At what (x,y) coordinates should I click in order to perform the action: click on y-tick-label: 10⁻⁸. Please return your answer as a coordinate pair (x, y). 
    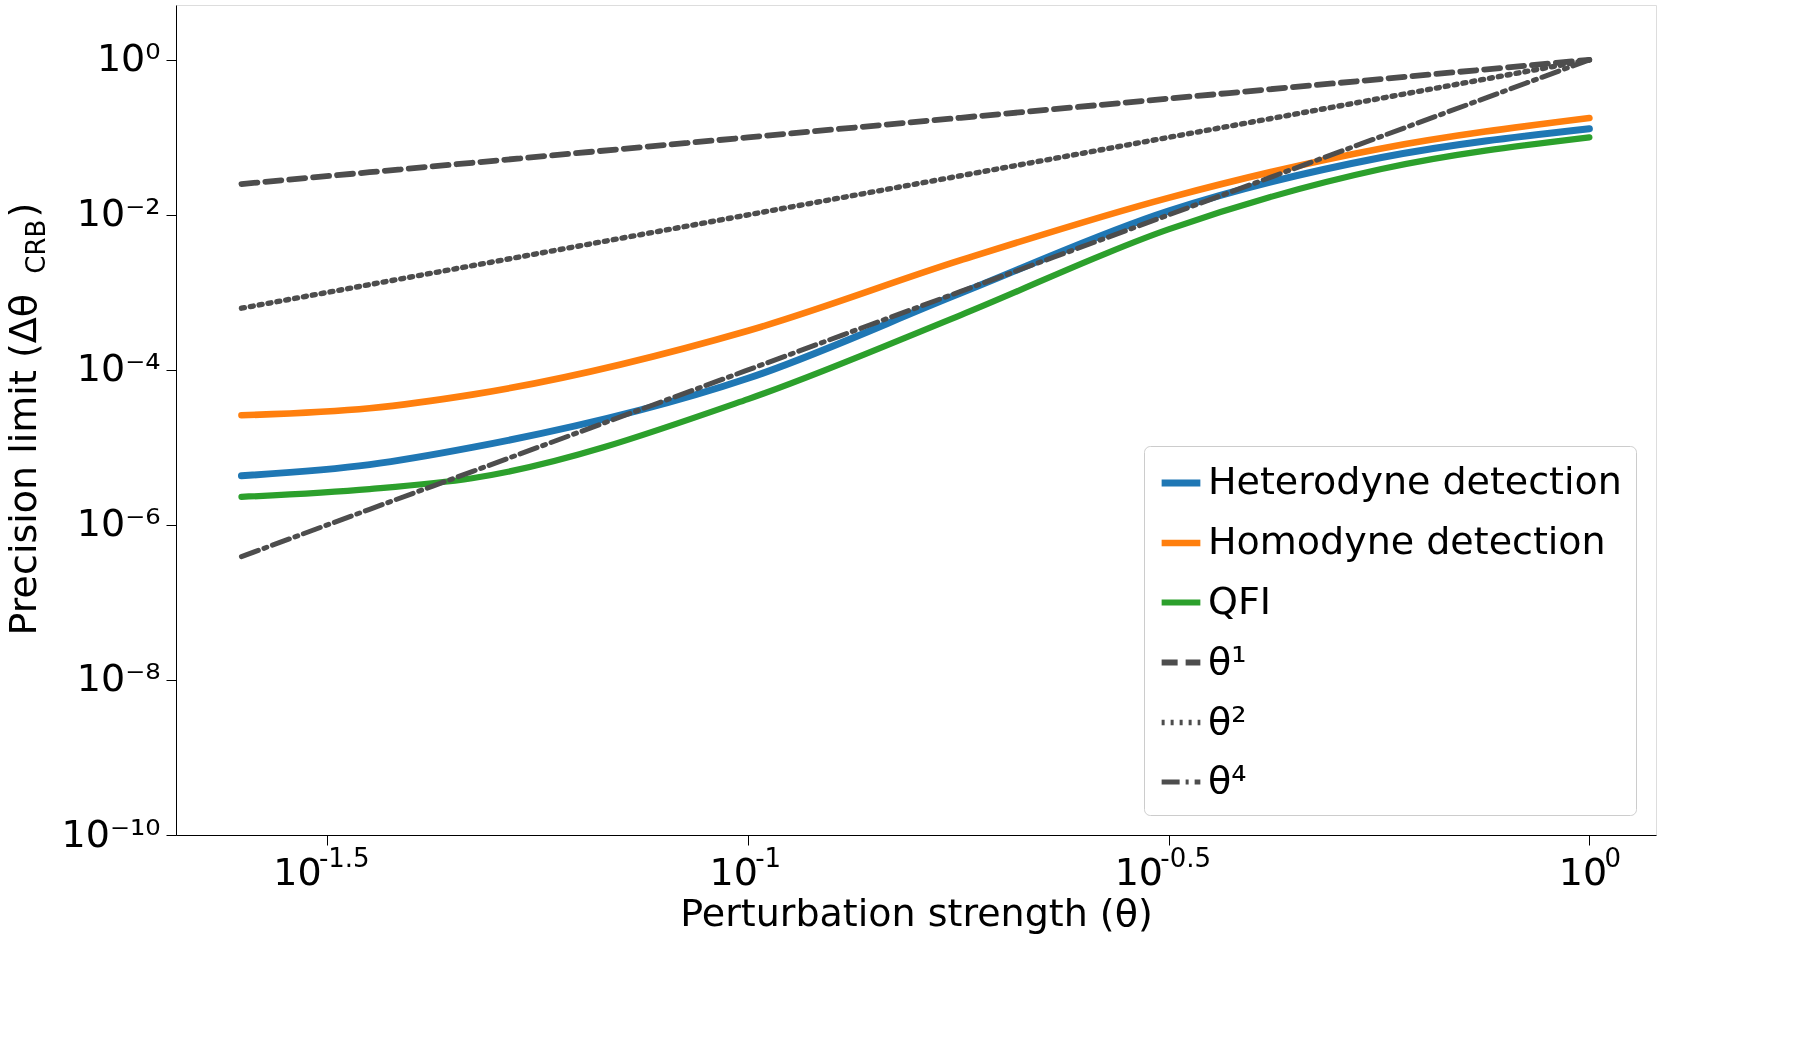
    Looking at the image, I should click on (118, 678).